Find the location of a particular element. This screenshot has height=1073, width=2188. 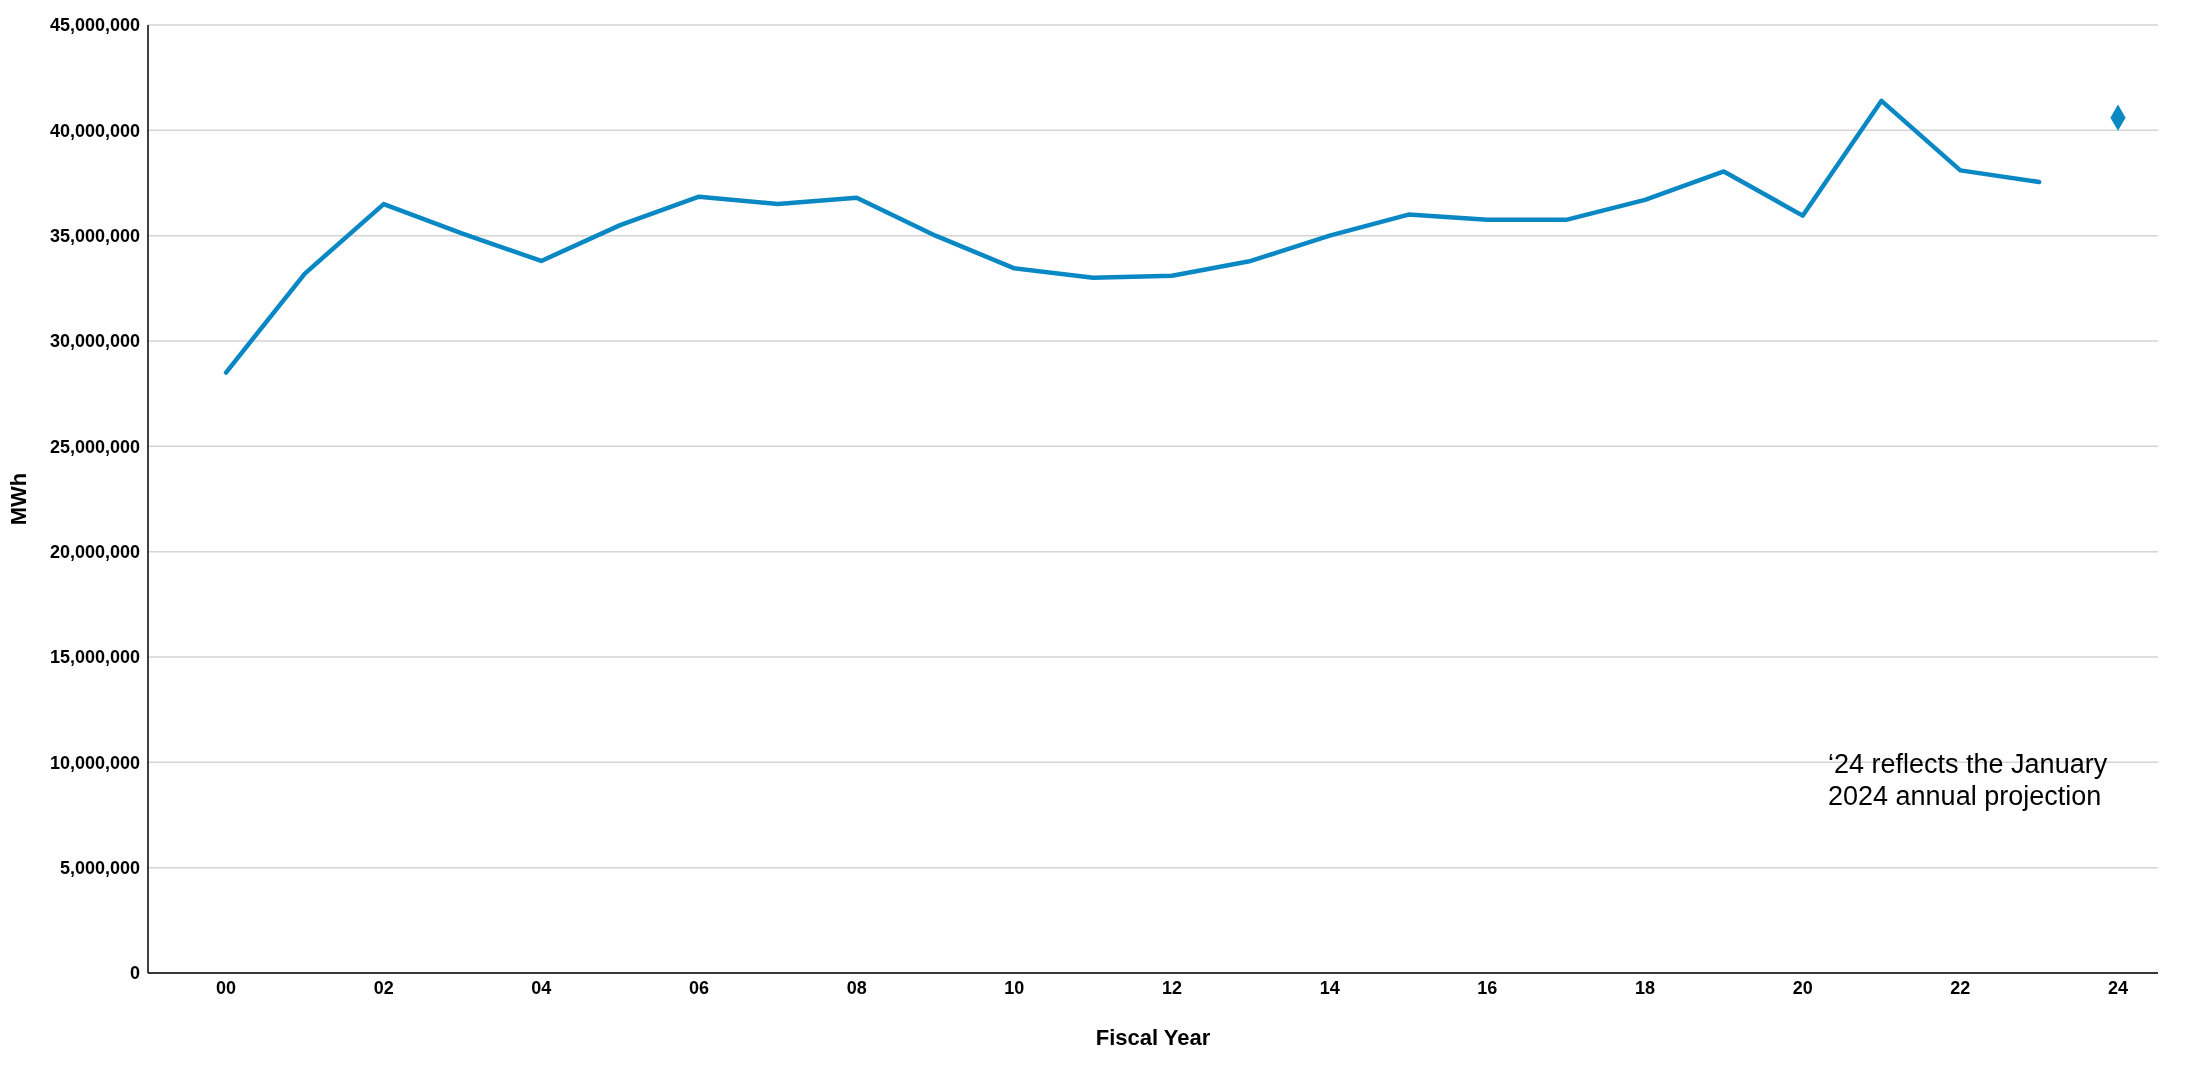

x-tick-label: 04 is located at coordinates (541, 987).